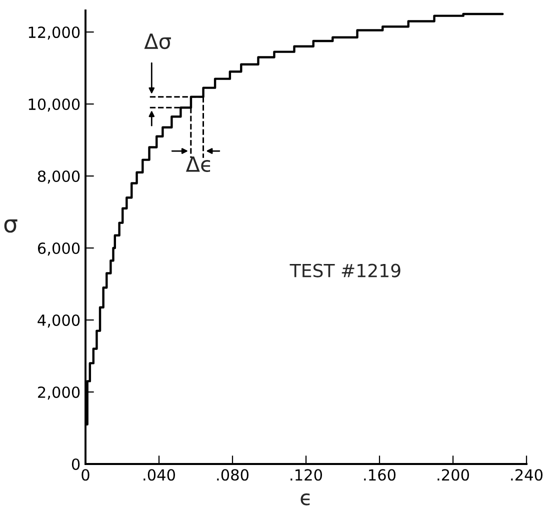 This screenshot has height=511, width=546. What do you see at coordinates (345, 271) in the screenshot?
I see `annotation: TEST #1219` at bounding box center [345, 271].